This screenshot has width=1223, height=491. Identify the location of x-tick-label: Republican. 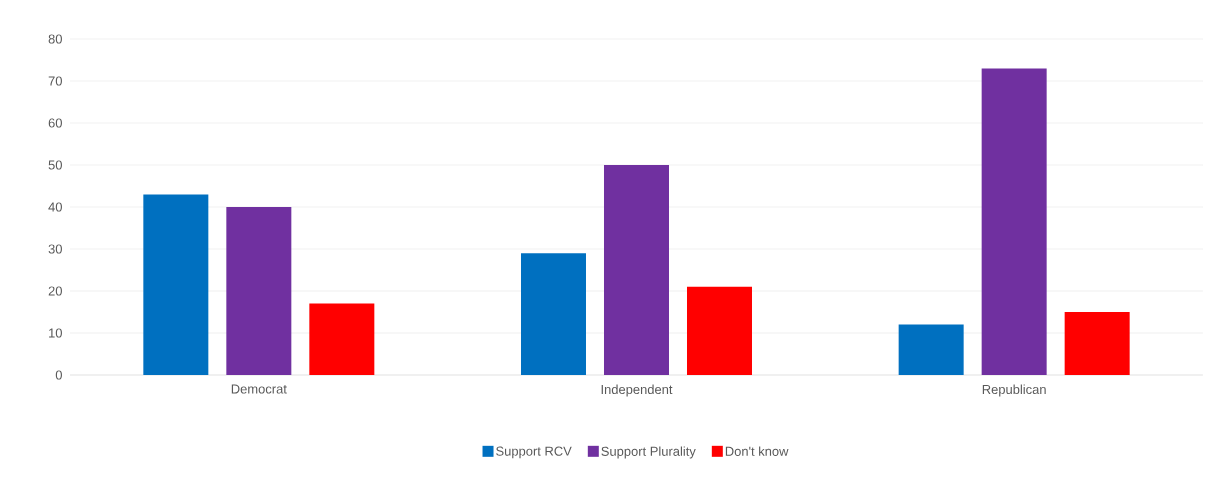
(1014, 390).